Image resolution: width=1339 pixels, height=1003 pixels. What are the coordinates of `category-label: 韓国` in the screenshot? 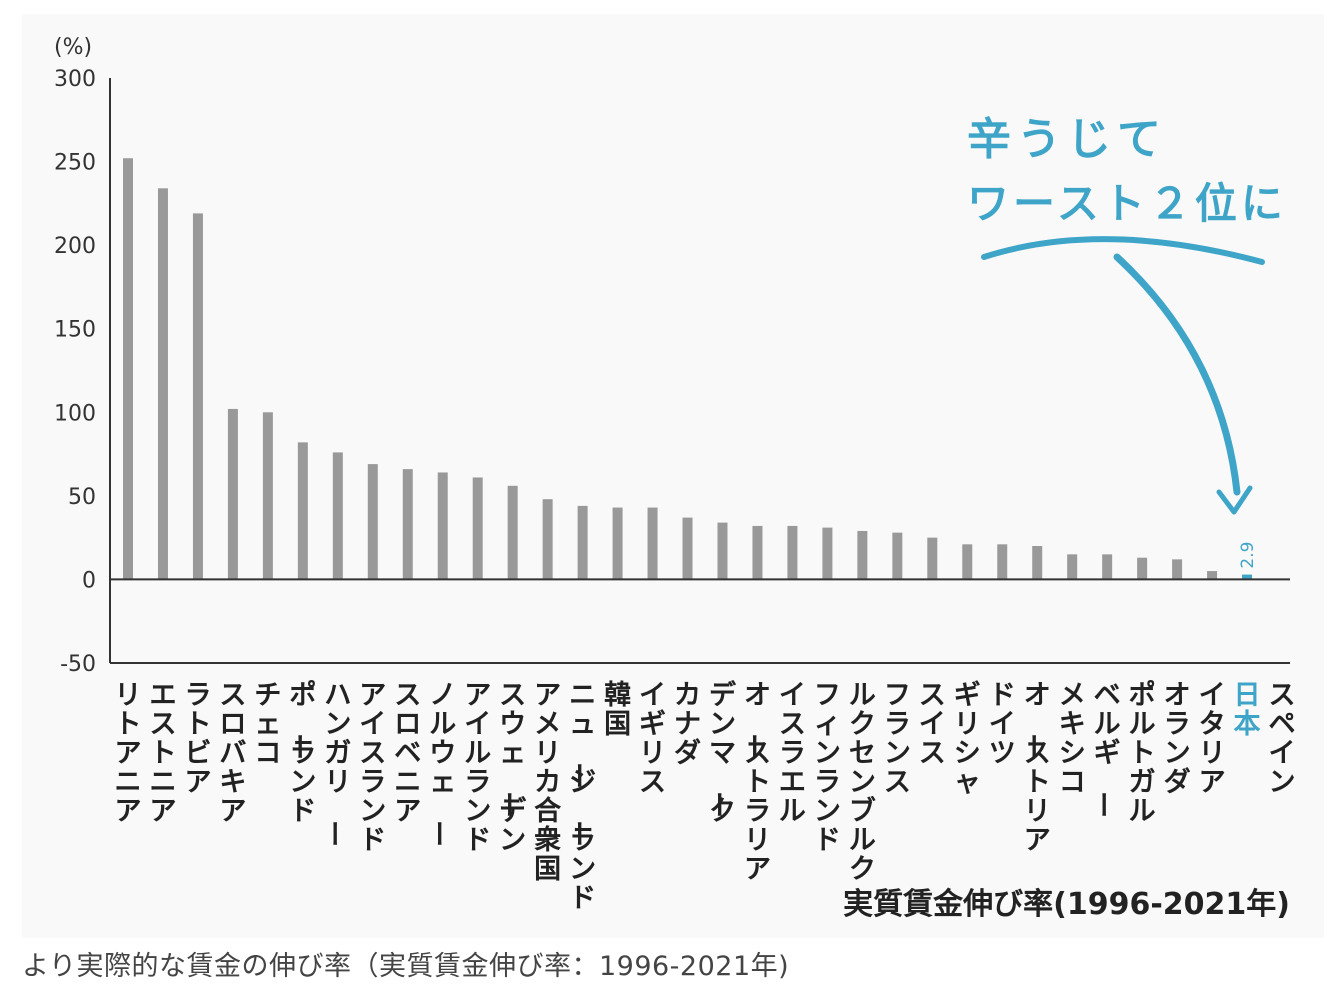 It's located at (617, 710).